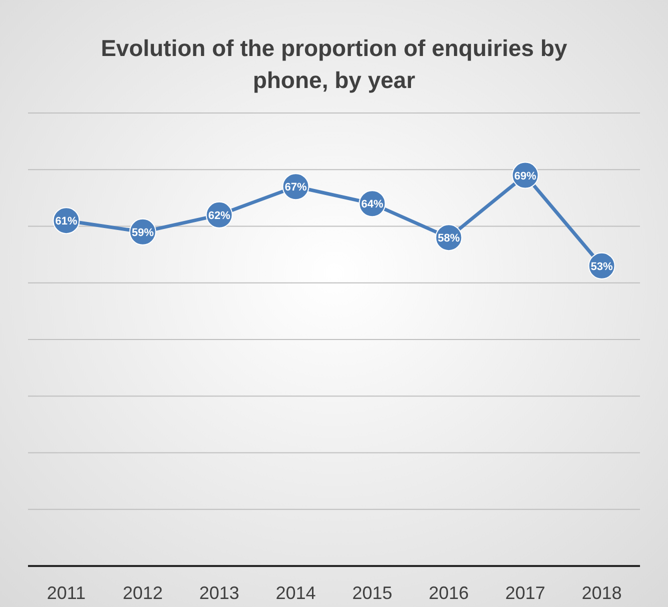  Describe the element at coordinates (66, 593) in the screenshot. I see `x-tick-label: 2011` at that location.